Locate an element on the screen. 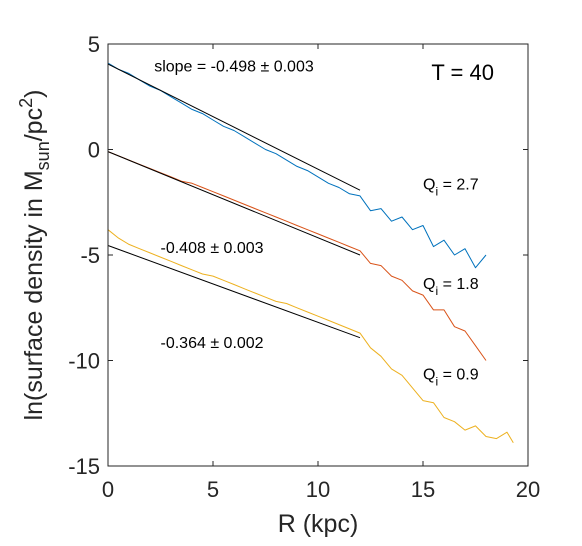  x-tick-label: 20 is located at coordinates (528, 489).